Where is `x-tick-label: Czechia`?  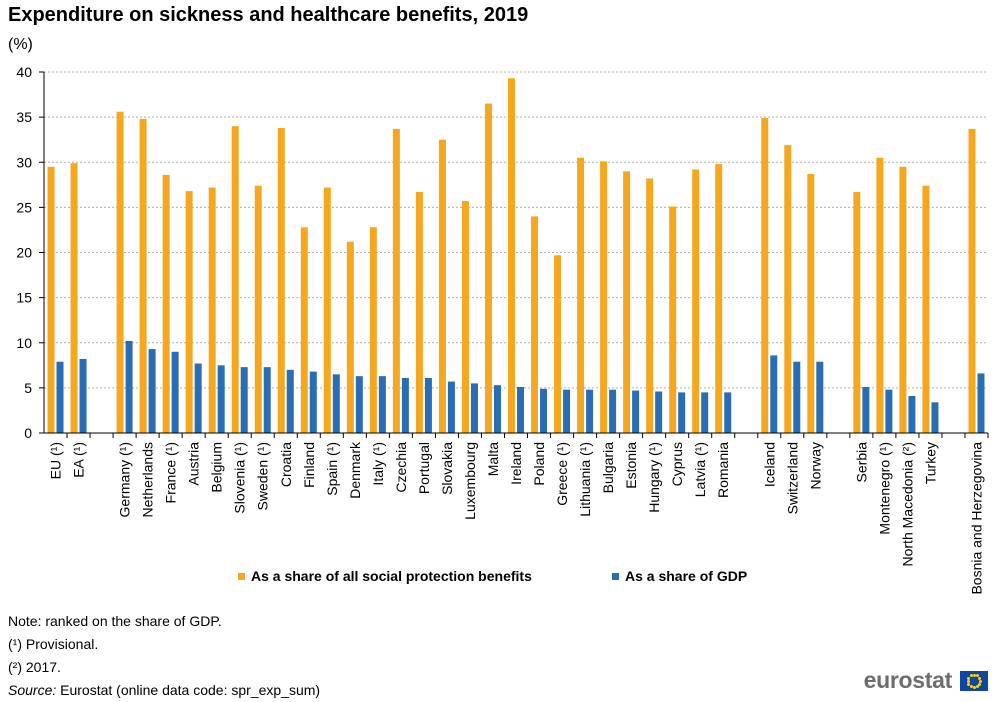 x-tick-label: Czechia is located at coordinates (401, 467).